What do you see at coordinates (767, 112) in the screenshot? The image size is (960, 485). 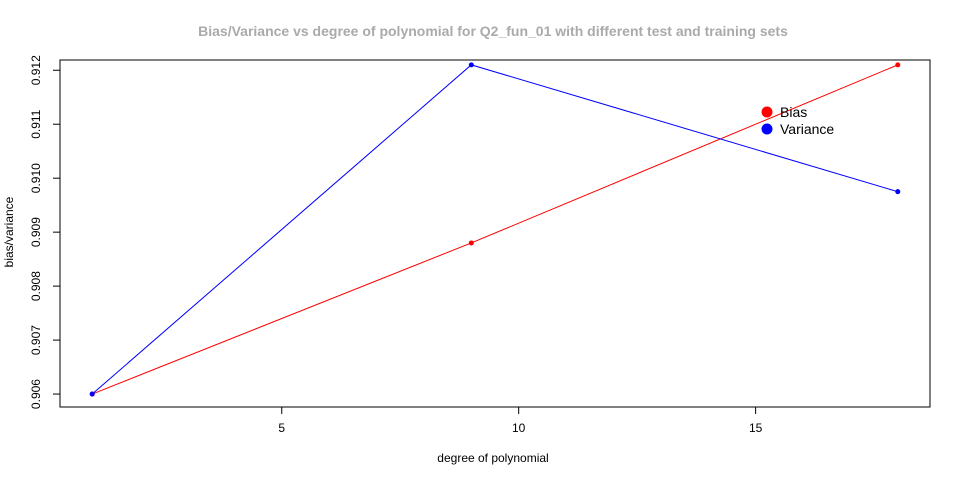 I see `legend-bias-marker` at bounding box center [767, 112].